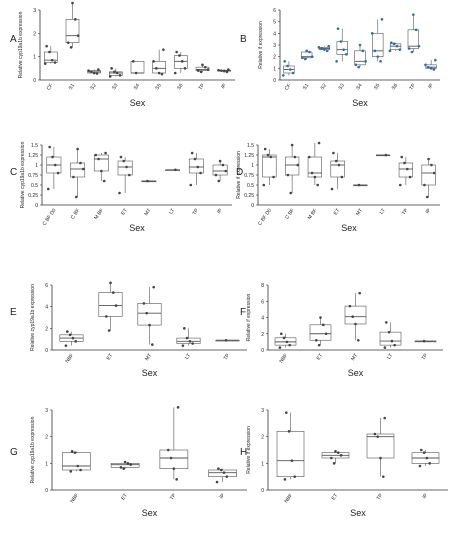 The height and width of the screenshot is (545, 474). Describe the element at coordinates (359, 212) in the screenshot. I see `x-tick-label: MT` at that location.